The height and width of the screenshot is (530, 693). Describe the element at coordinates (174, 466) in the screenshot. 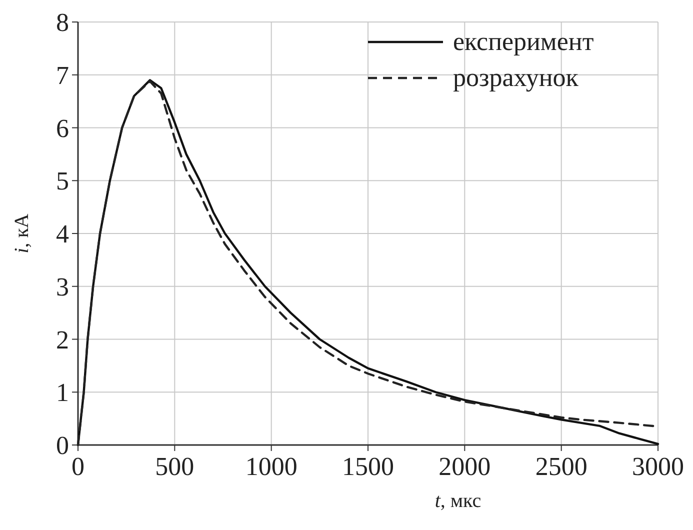

I see `x-tick-label: 500` at that location.